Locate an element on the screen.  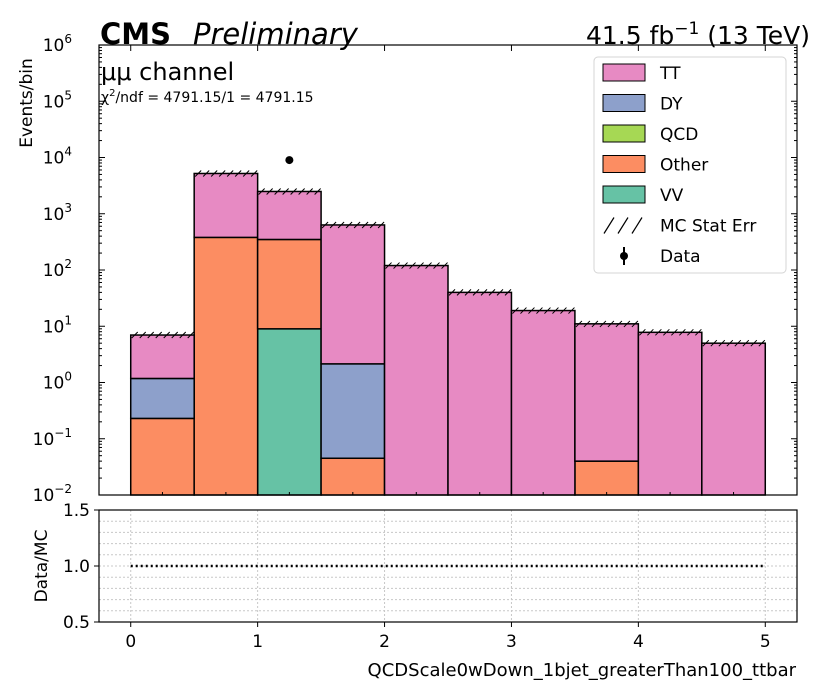
y-tick-label-1: 10⁻¹ is located at coordinates (52, 438).